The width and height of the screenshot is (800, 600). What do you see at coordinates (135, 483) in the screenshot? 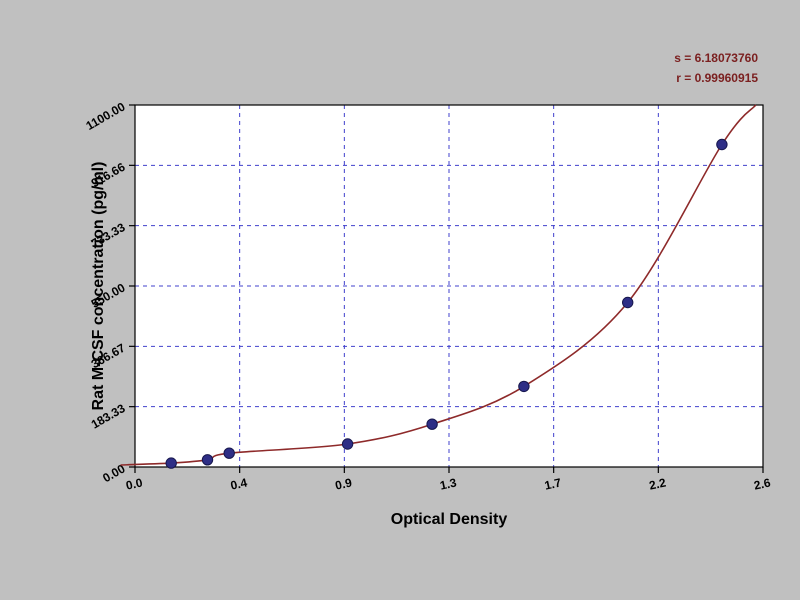
I see `x-tick-label: 0.0` at bounding box center [135, 483].